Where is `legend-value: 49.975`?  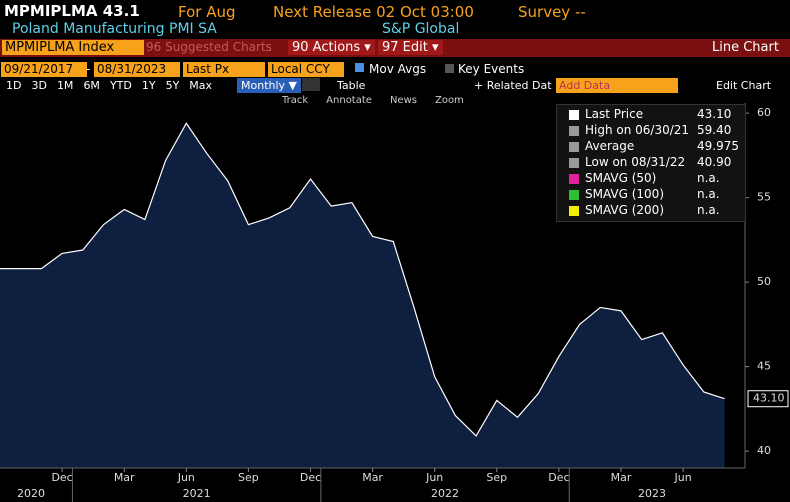
legend-value: 49.975 is located at coordinates (718, 146).